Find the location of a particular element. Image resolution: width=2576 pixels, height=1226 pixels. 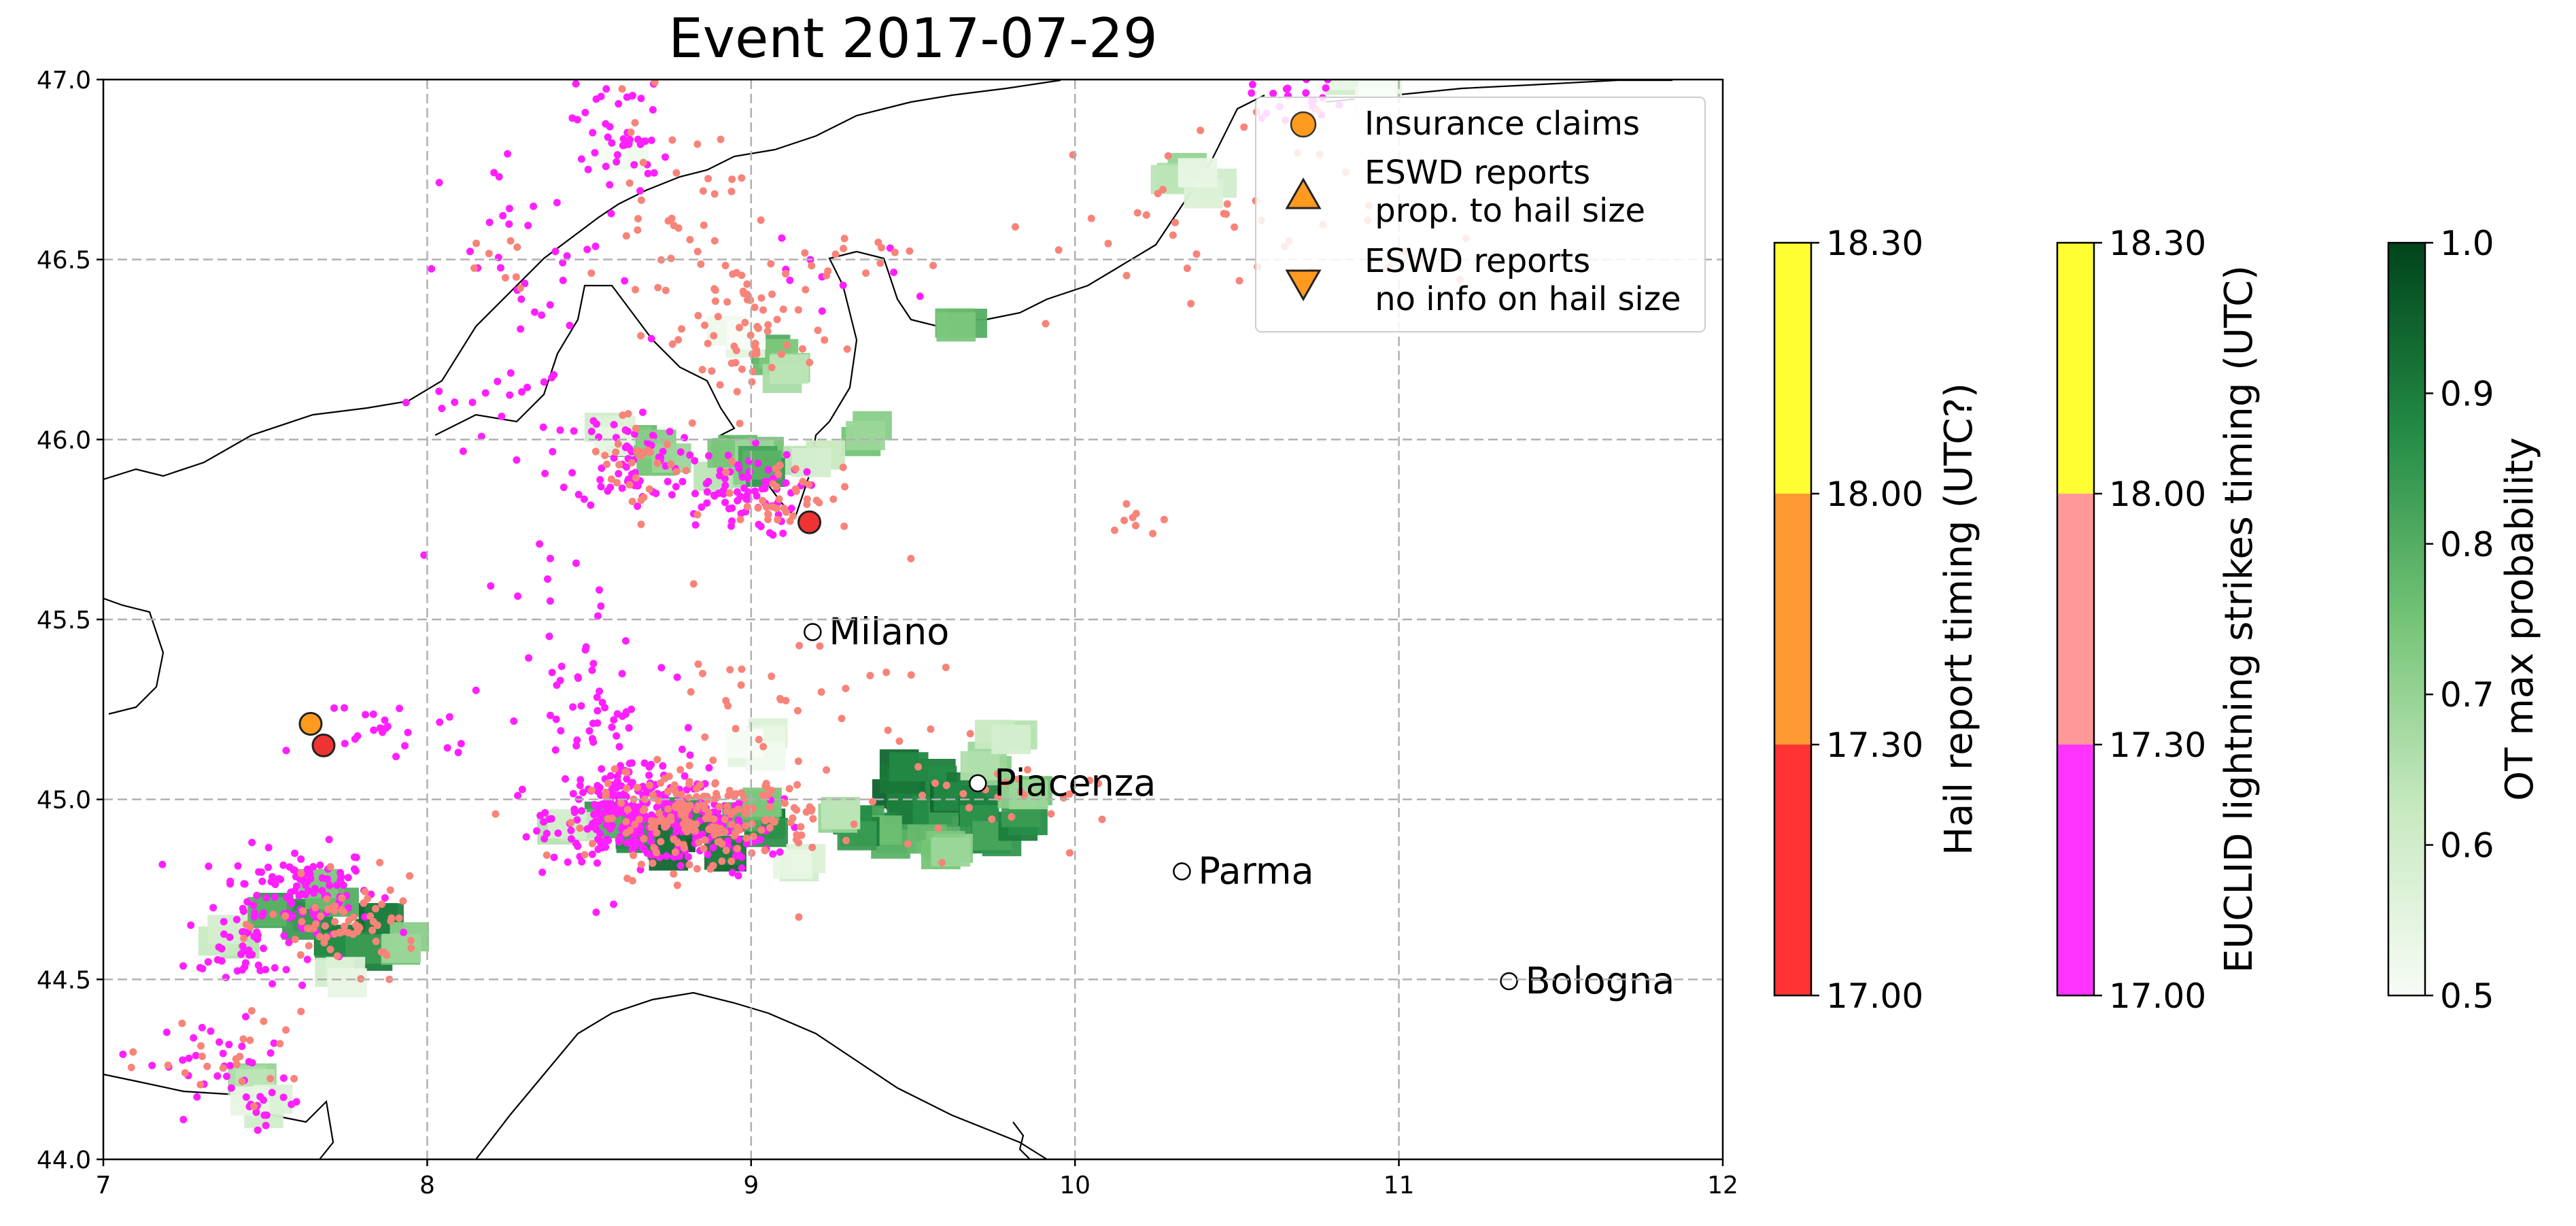

colorbar-tick-label: 18.00 is located at coordinates (1874, 494).